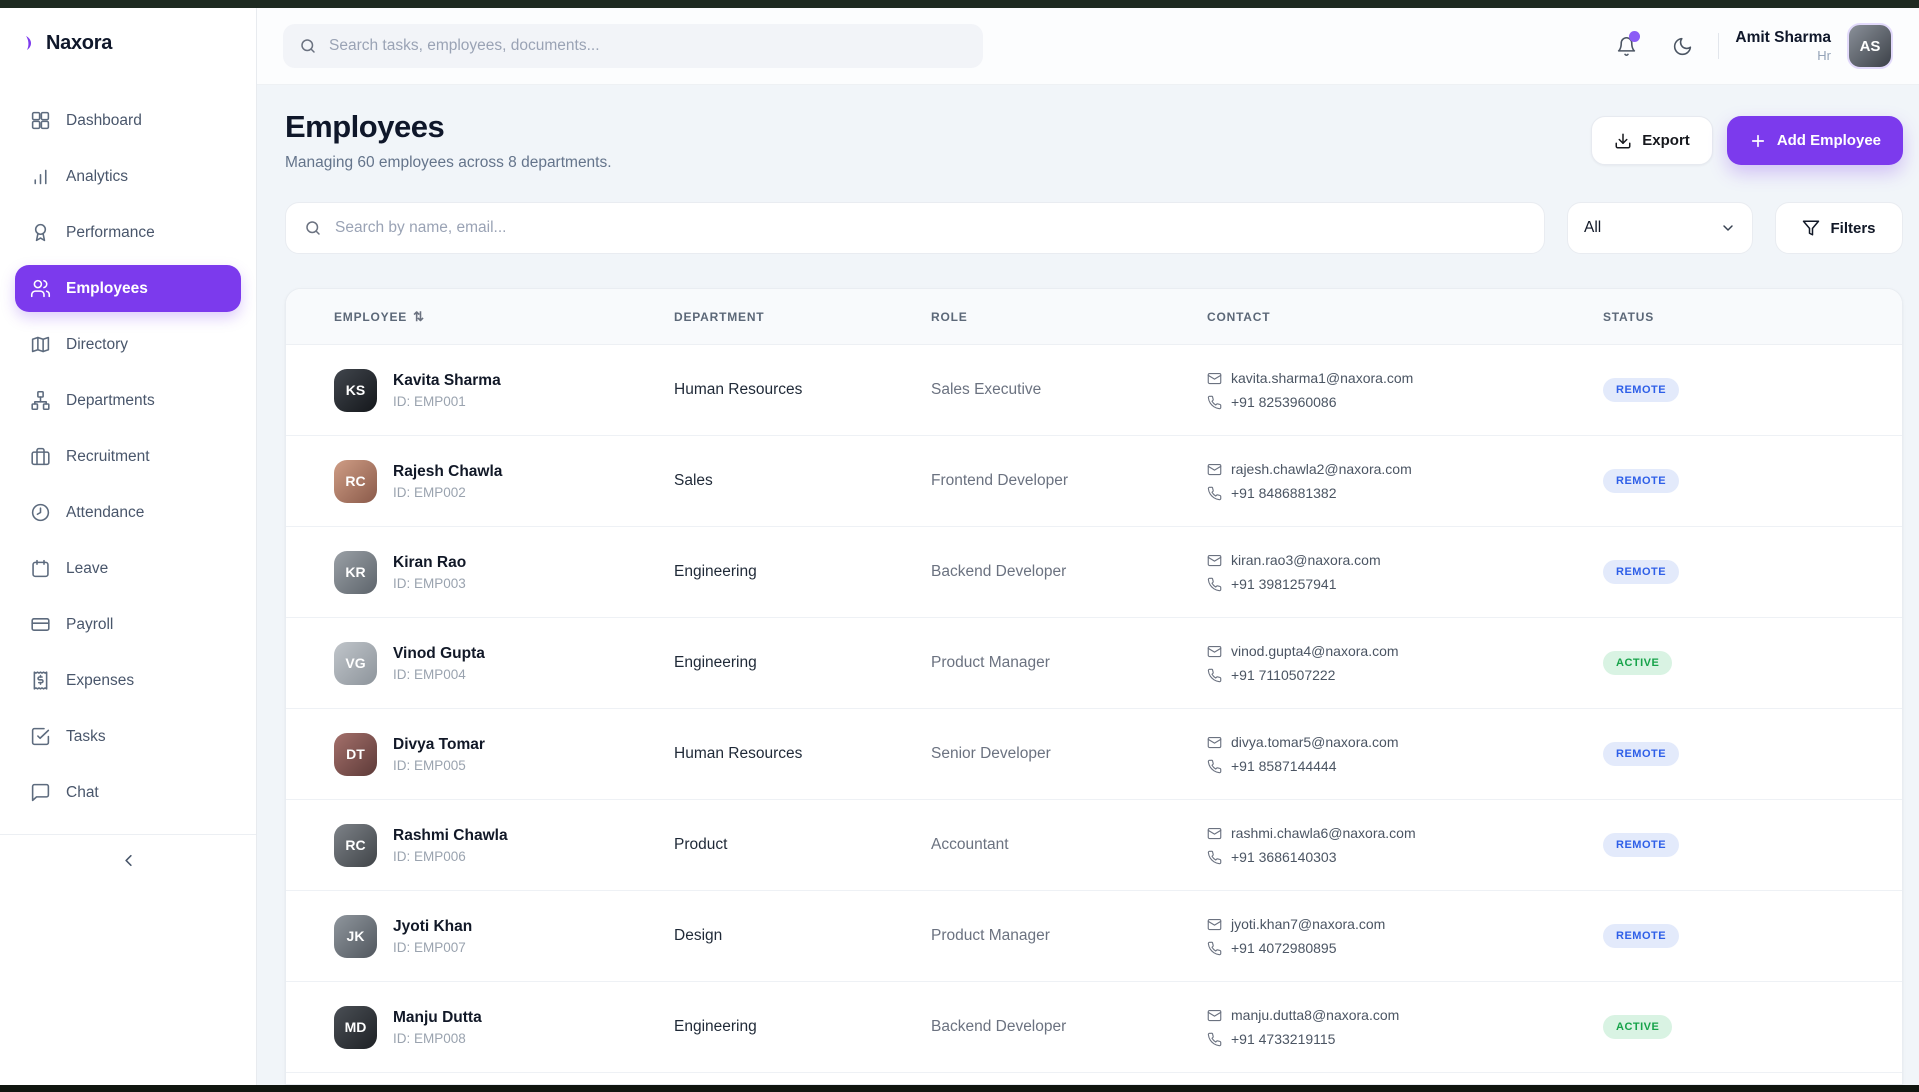 The image size is (1919, 1092). Describe the element at coordinates (128, 232) in the screenshot. I see `sidebar-item-performance: Performance` at that location.